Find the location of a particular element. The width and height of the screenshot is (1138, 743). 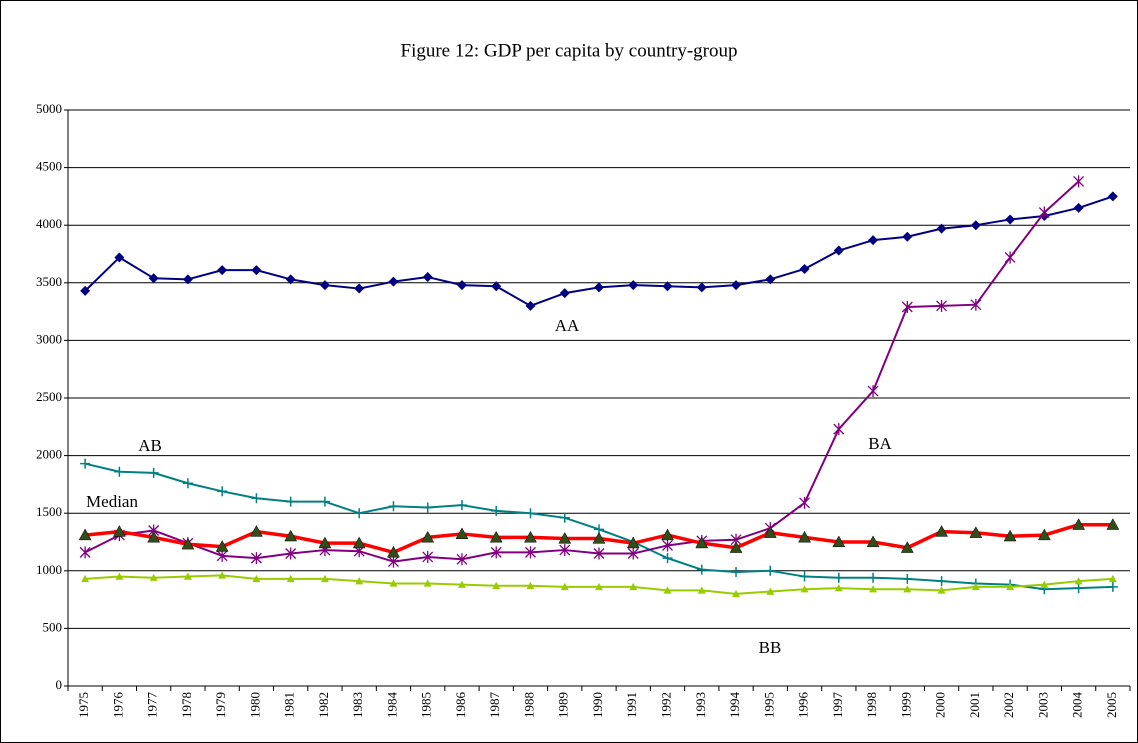

x-tick-label: 1983 is located at coordinates (357, 705).